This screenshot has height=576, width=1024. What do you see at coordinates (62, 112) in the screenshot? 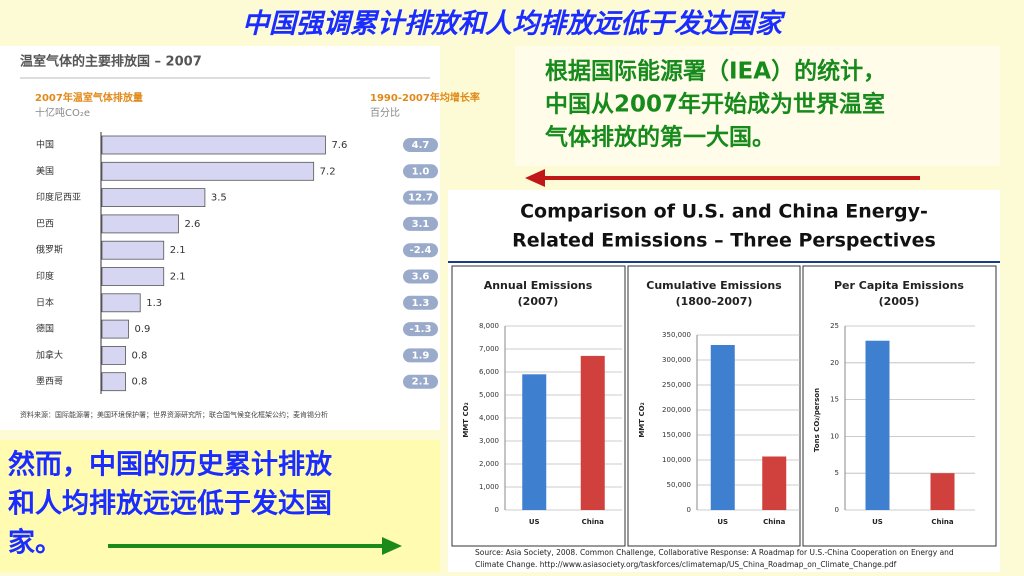
I see `unit-label: 十亿吨CO₂e` at bounding box center [62, 112].